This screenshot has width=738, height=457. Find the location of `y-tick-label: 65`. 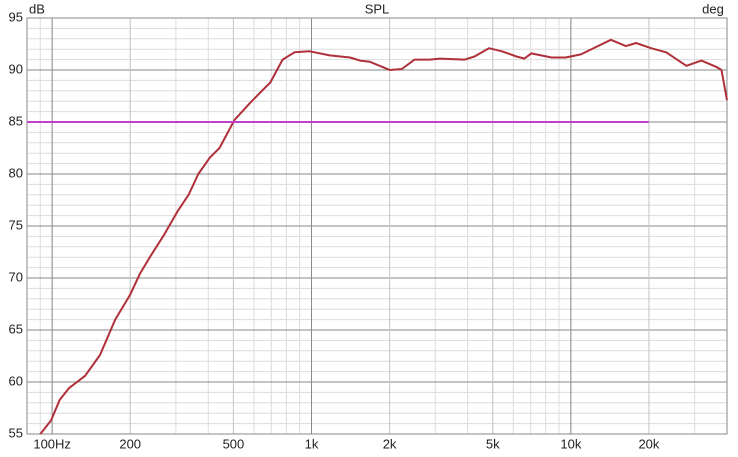

y-tick-label: 65 is located at coordinates (16, 328).